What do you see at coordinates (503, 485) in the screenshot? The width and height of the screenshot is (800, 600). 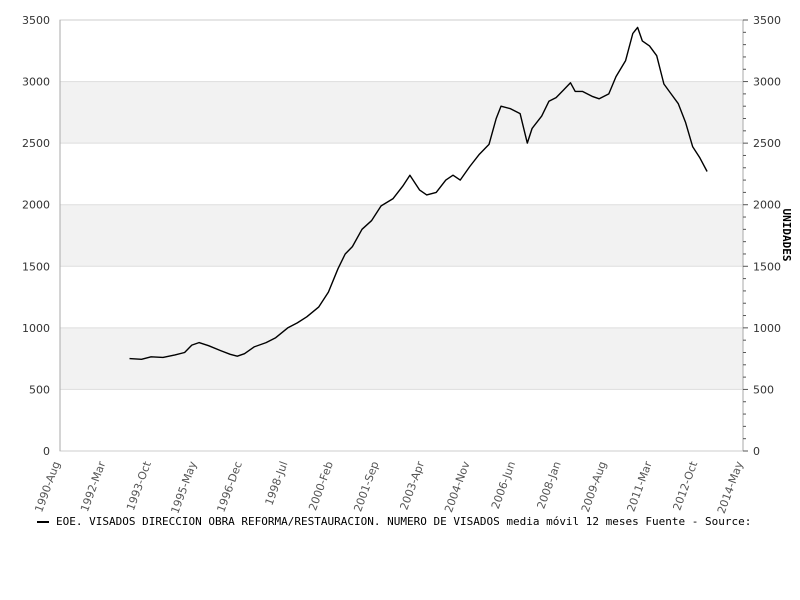 I see `x-tick-label: 2006-Jun` at bounding box center [503, 485].